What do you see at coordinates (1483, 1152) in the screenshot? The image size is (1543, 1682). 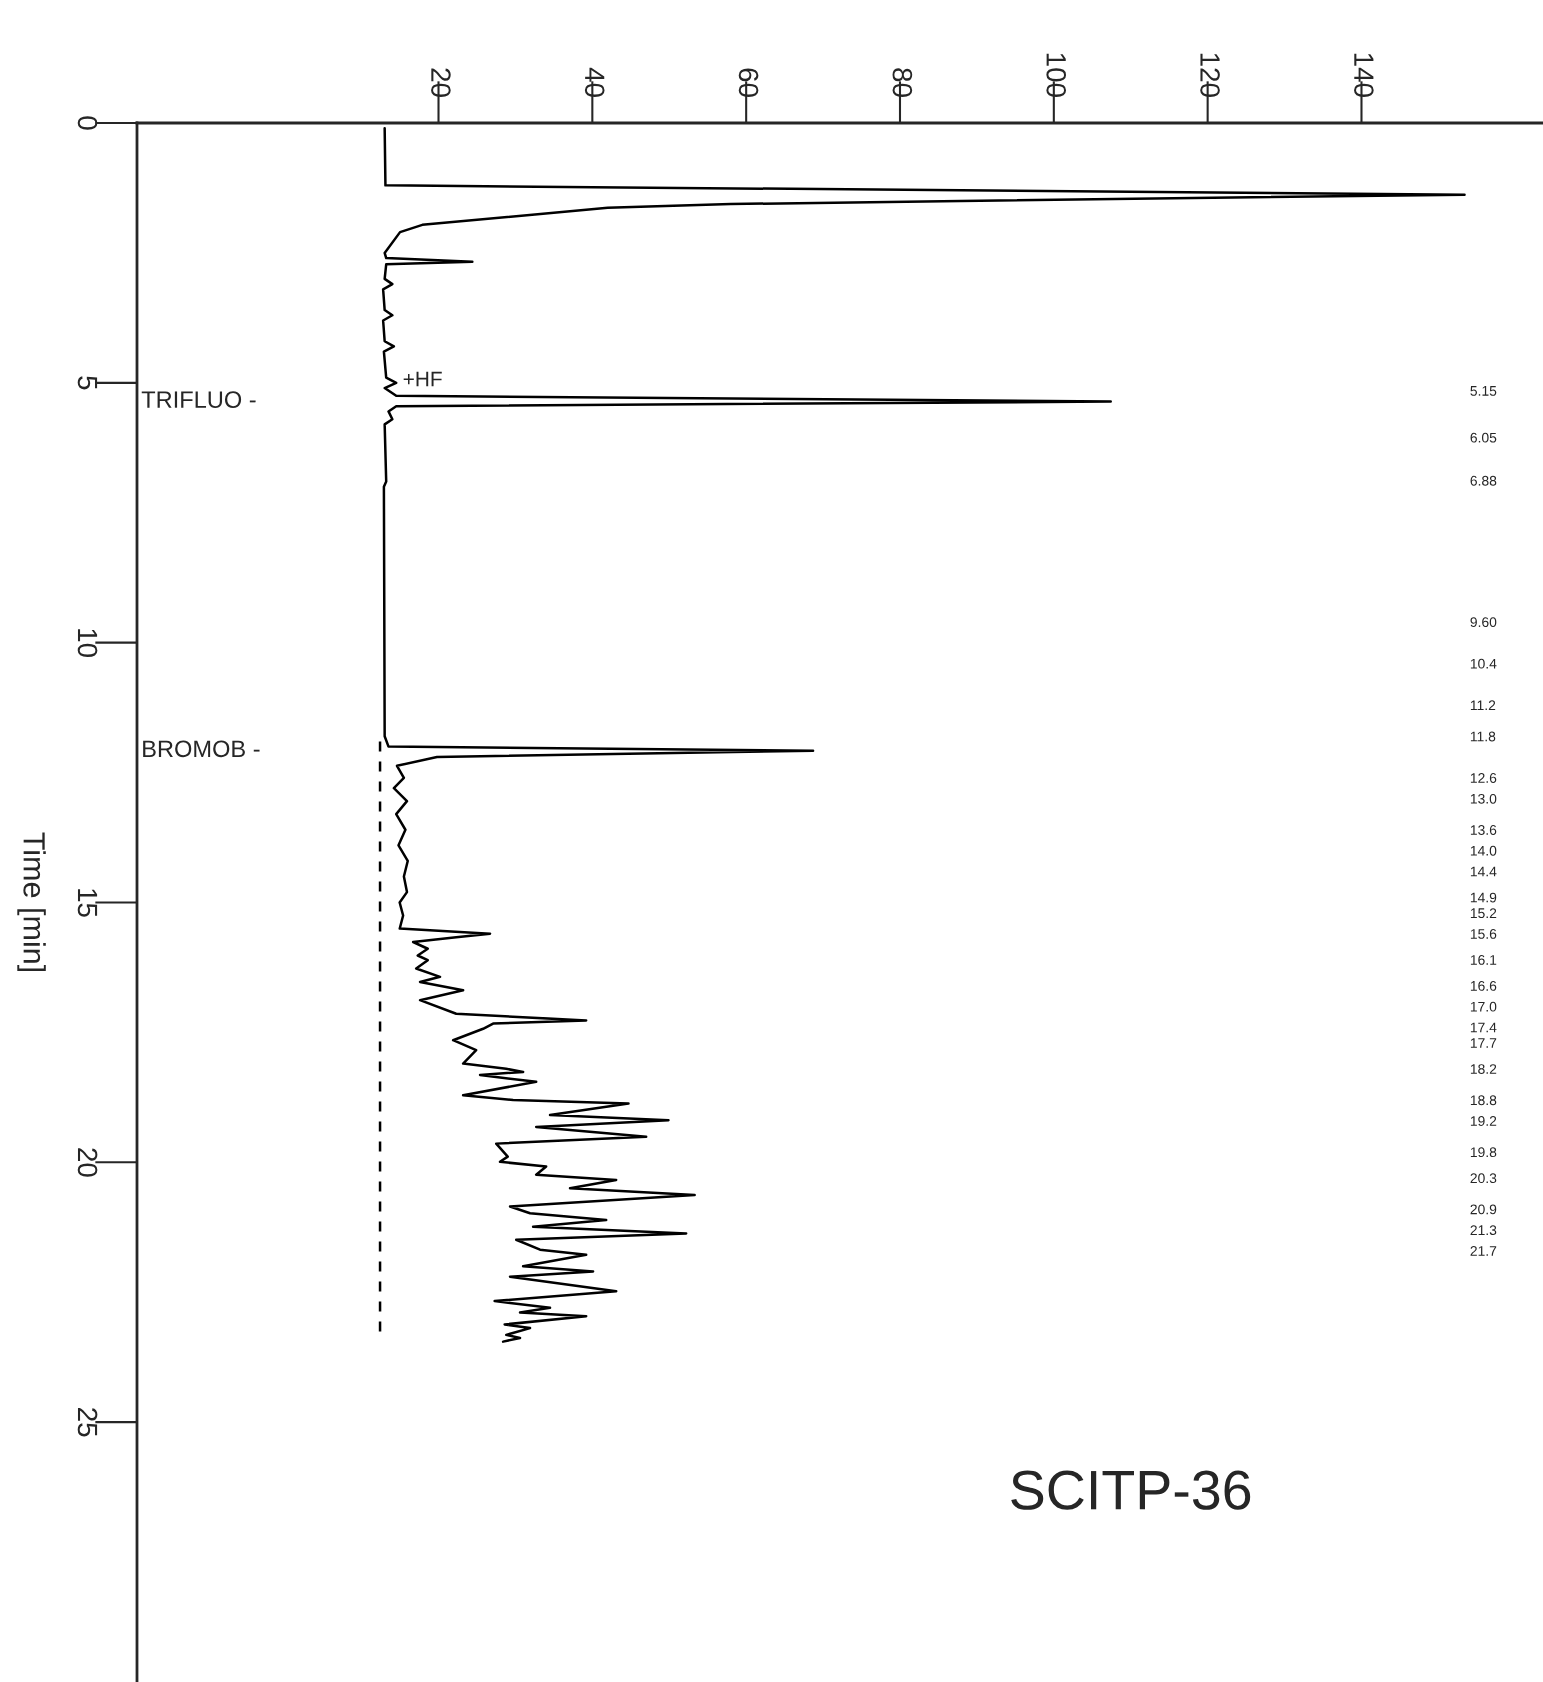 I see `y2-tick-label: 19.8` at bounding box center [1483, 1152].